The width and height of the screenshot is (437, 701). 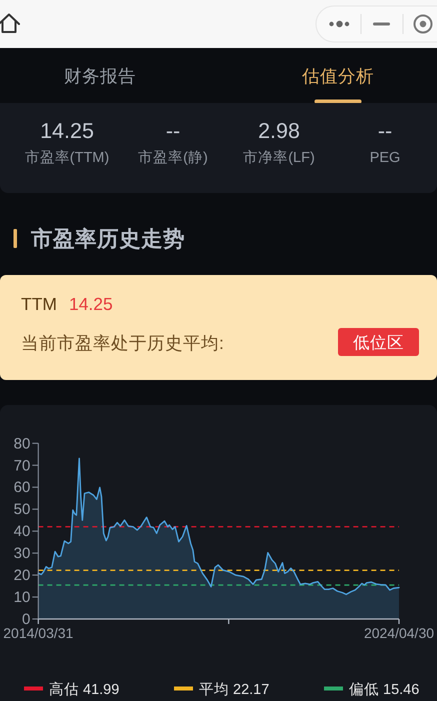 I want to click on legend-label: 平均 22.17, so click(x=234, y=689).